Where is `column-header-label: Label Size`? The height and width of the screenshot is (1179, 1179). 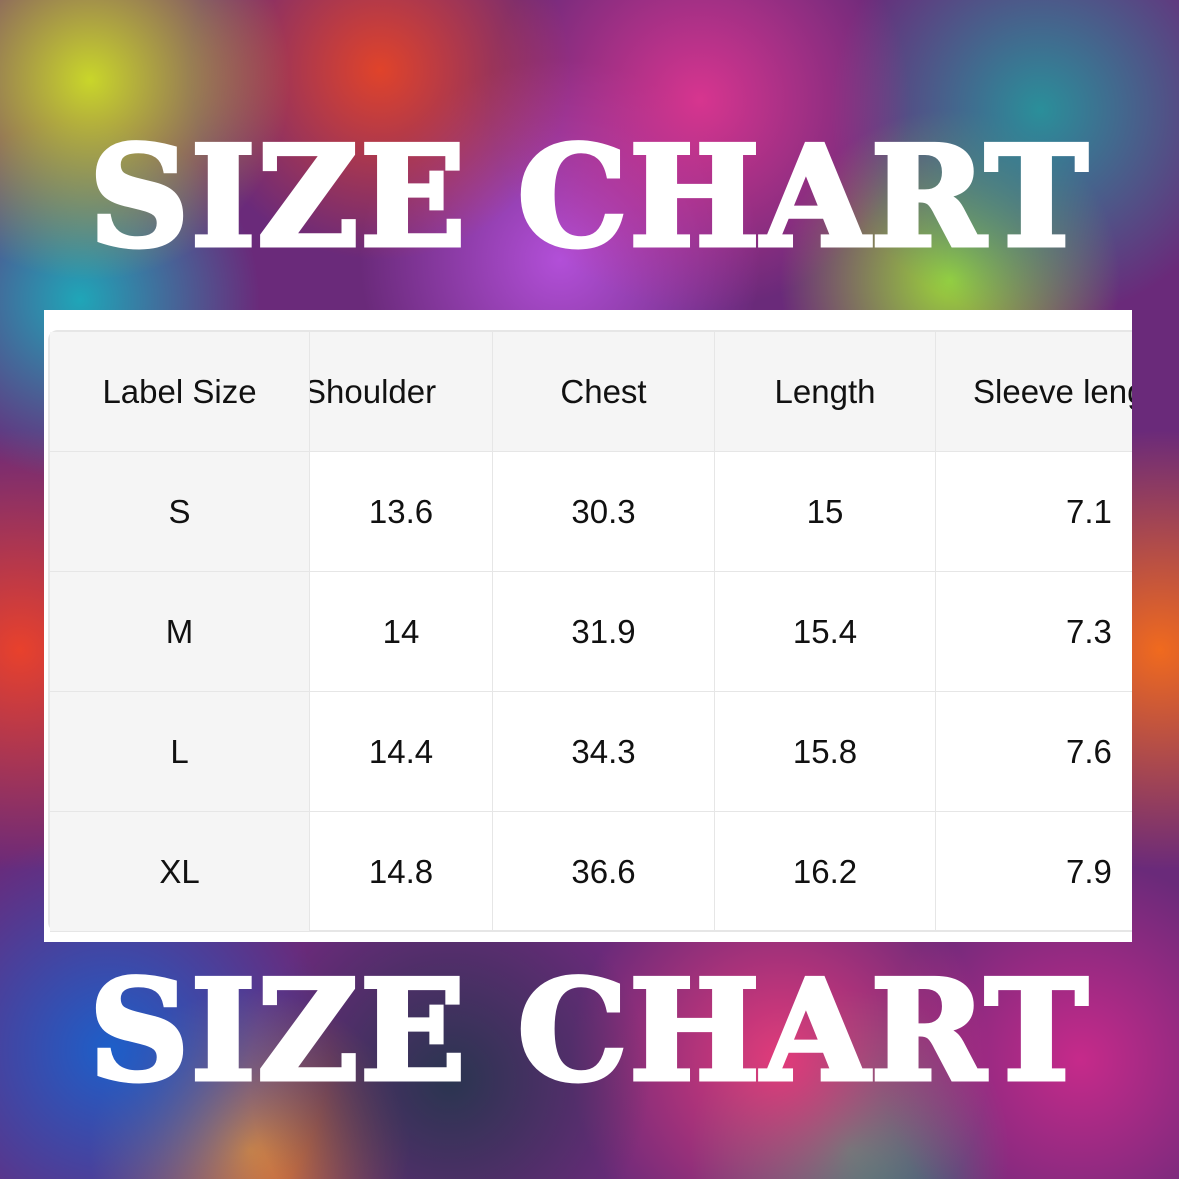
column-header-label: Label Size is located at coordinates (179, 391).